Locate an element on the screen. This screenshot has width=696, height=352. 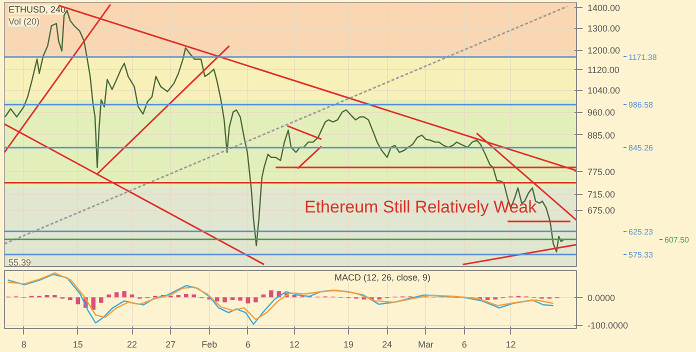
ref-line-label: 1171.38 is located at coordinates (643, 57).